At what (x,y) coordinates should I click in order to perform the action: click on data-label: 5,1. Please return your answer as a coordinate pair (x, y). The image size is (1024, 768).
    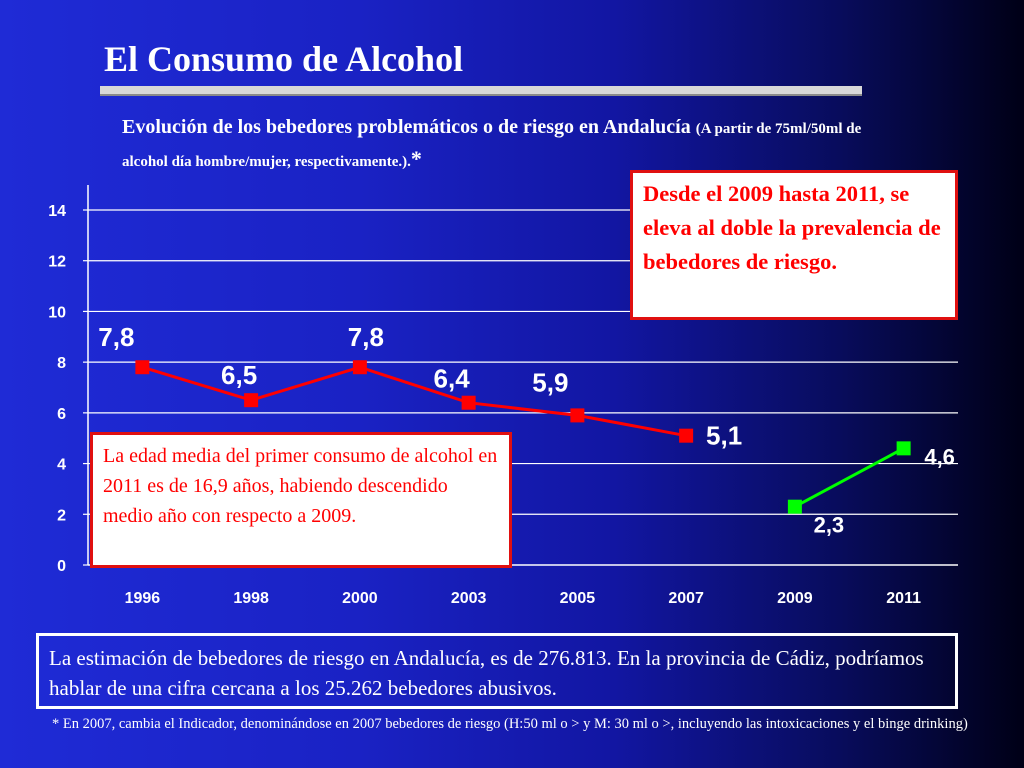
    Looking at the image, I should click on (724, 436).